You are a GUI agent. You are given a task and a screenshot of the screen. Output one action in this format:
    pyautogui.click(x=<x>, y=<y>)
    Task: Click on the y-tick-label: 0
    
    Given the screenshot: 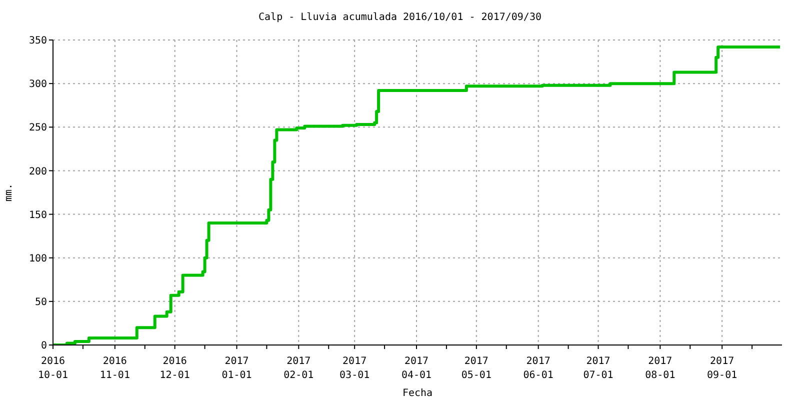 What is the action you would take?
    pyautogui.click(x=43, y=346)
    